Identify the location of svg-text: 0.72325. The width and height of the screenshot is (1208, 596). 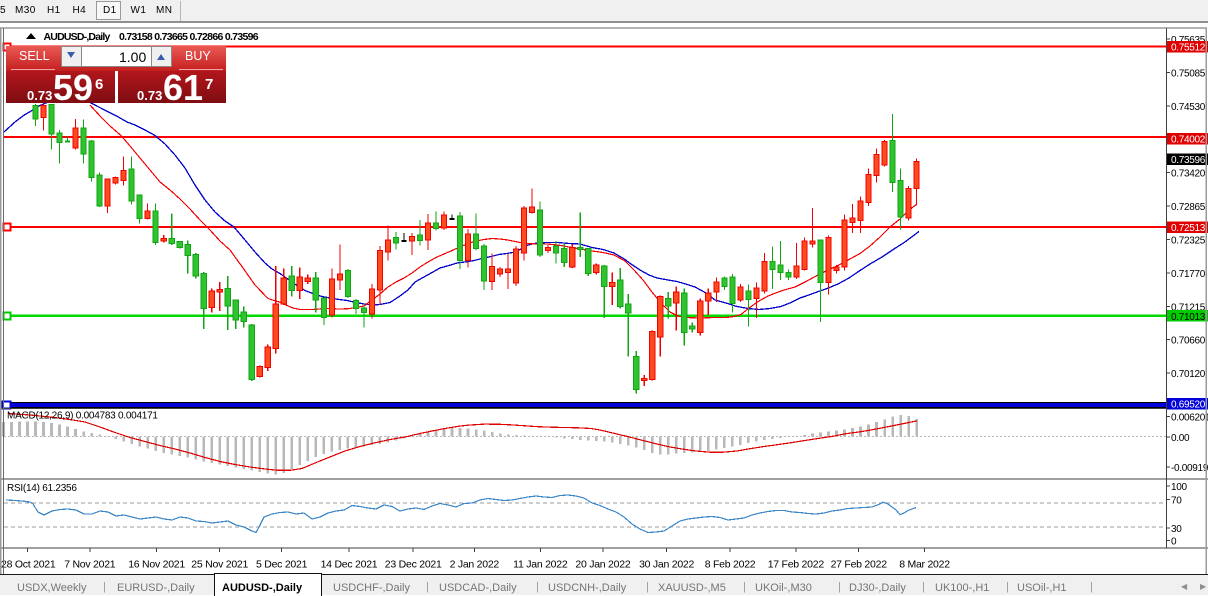
(1188, 241).